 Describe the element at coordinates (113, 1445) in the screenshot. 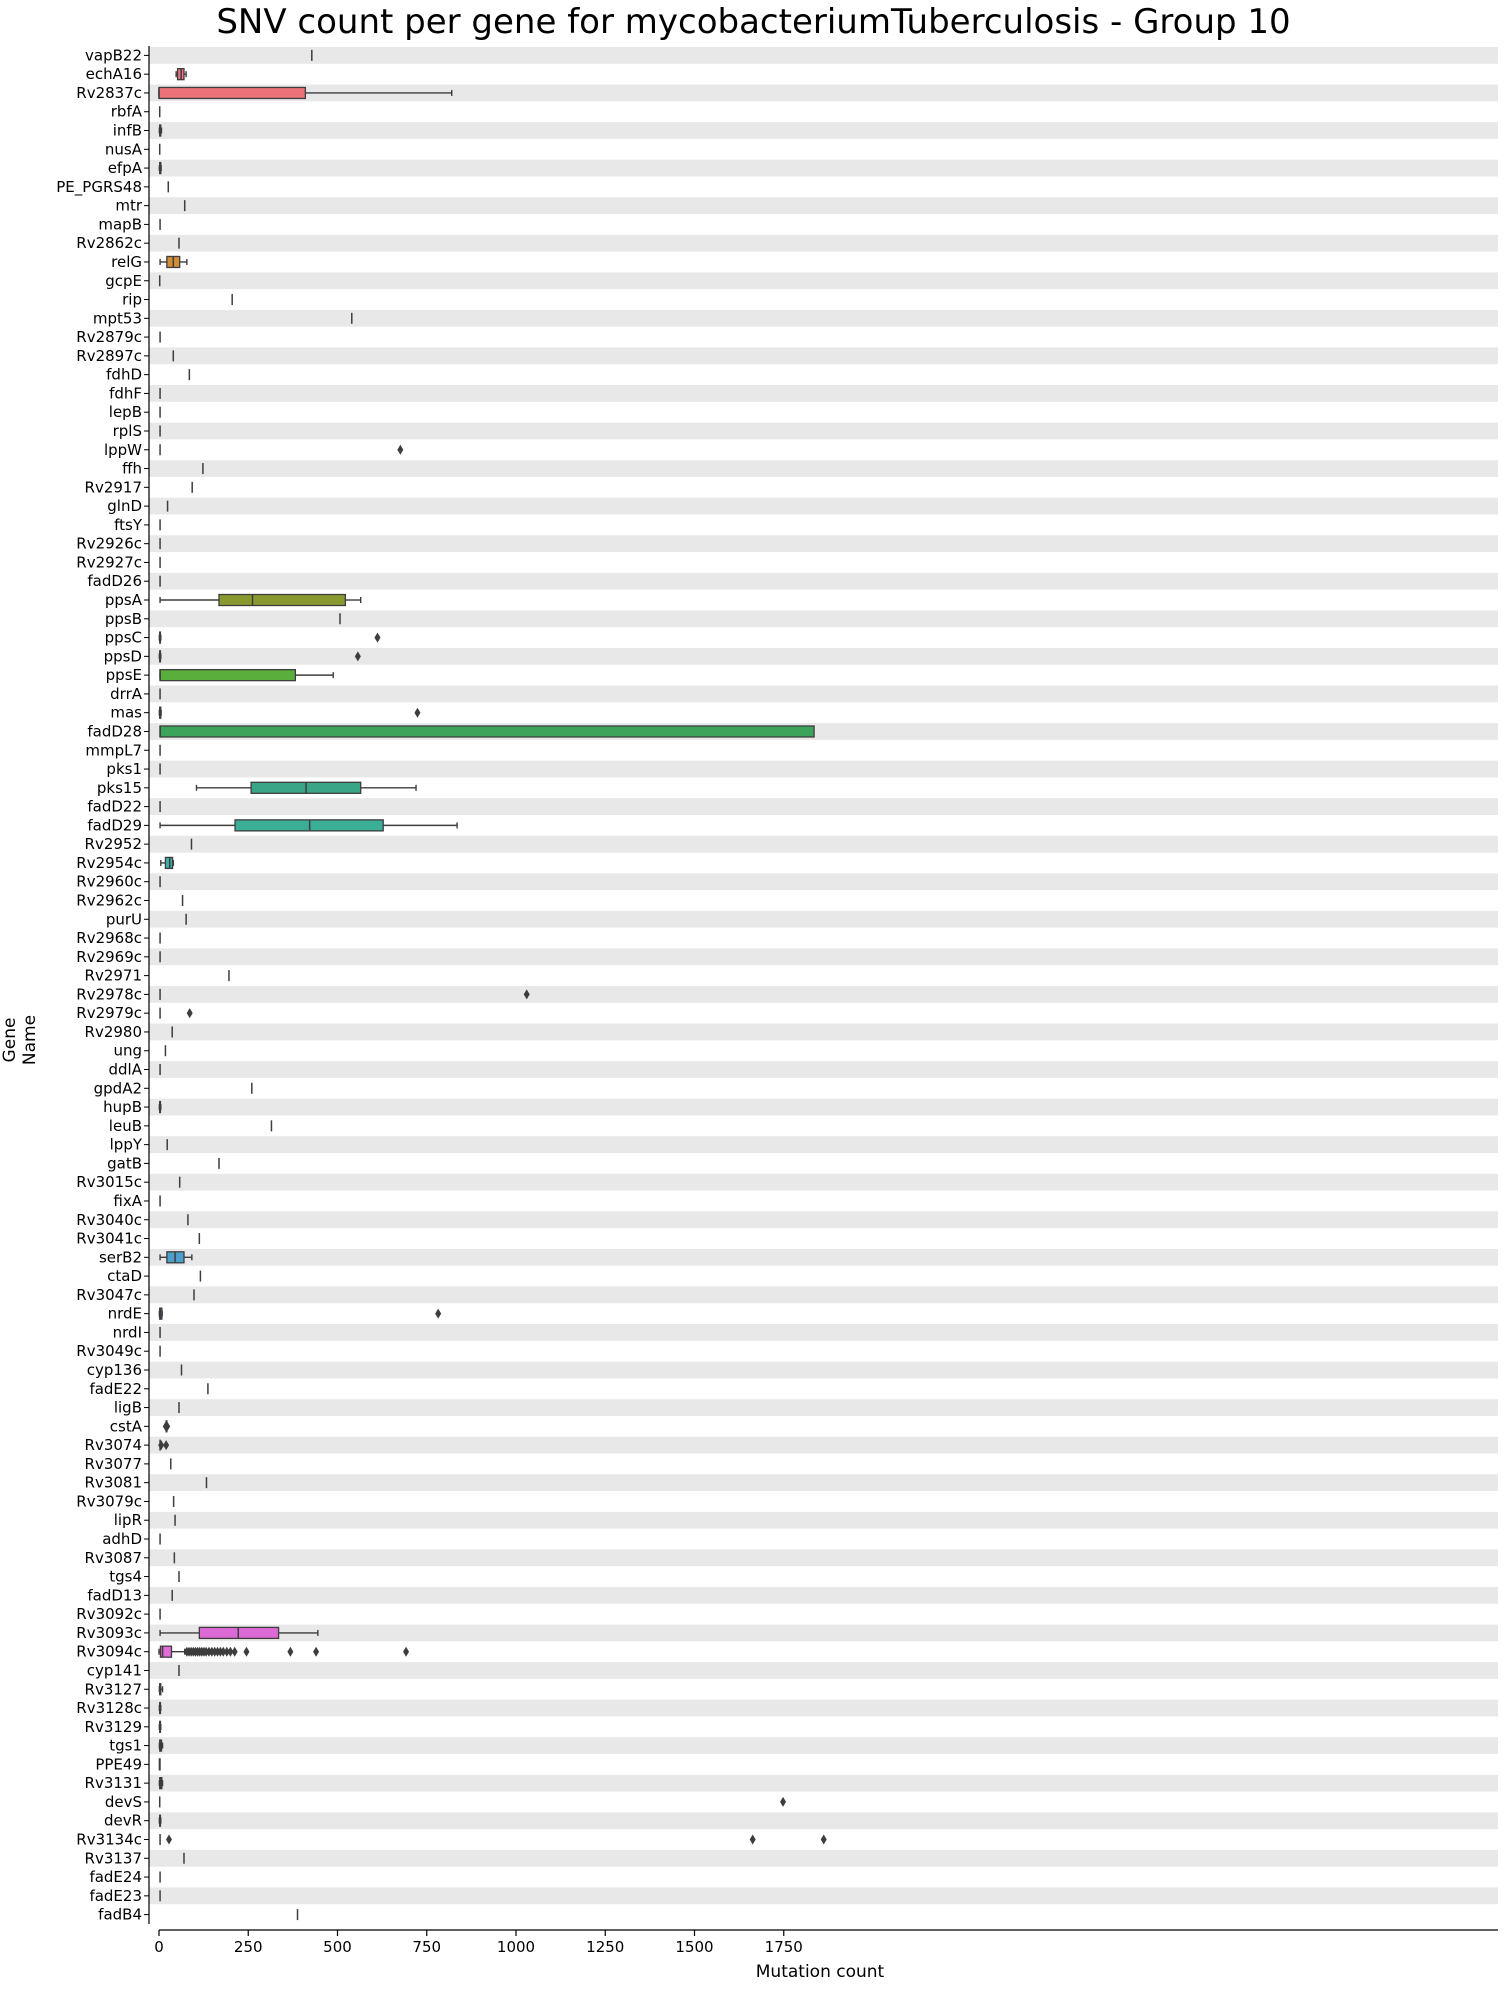

I see `gene-label: Rv3074` at that location.